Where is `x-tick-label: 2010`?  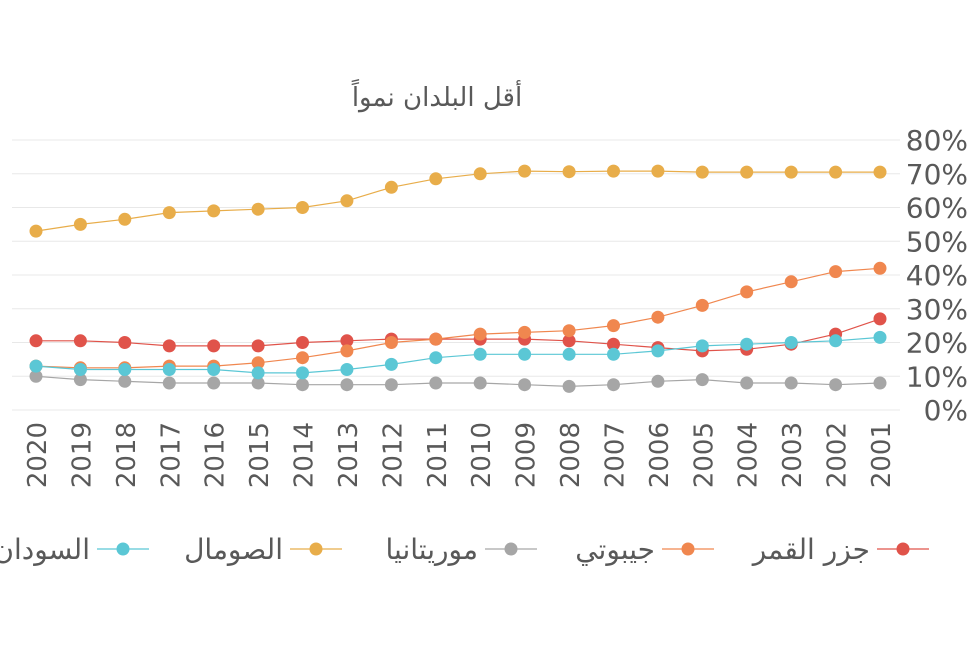
x-tick-label: 2010 is located at coordinates (482, 455).